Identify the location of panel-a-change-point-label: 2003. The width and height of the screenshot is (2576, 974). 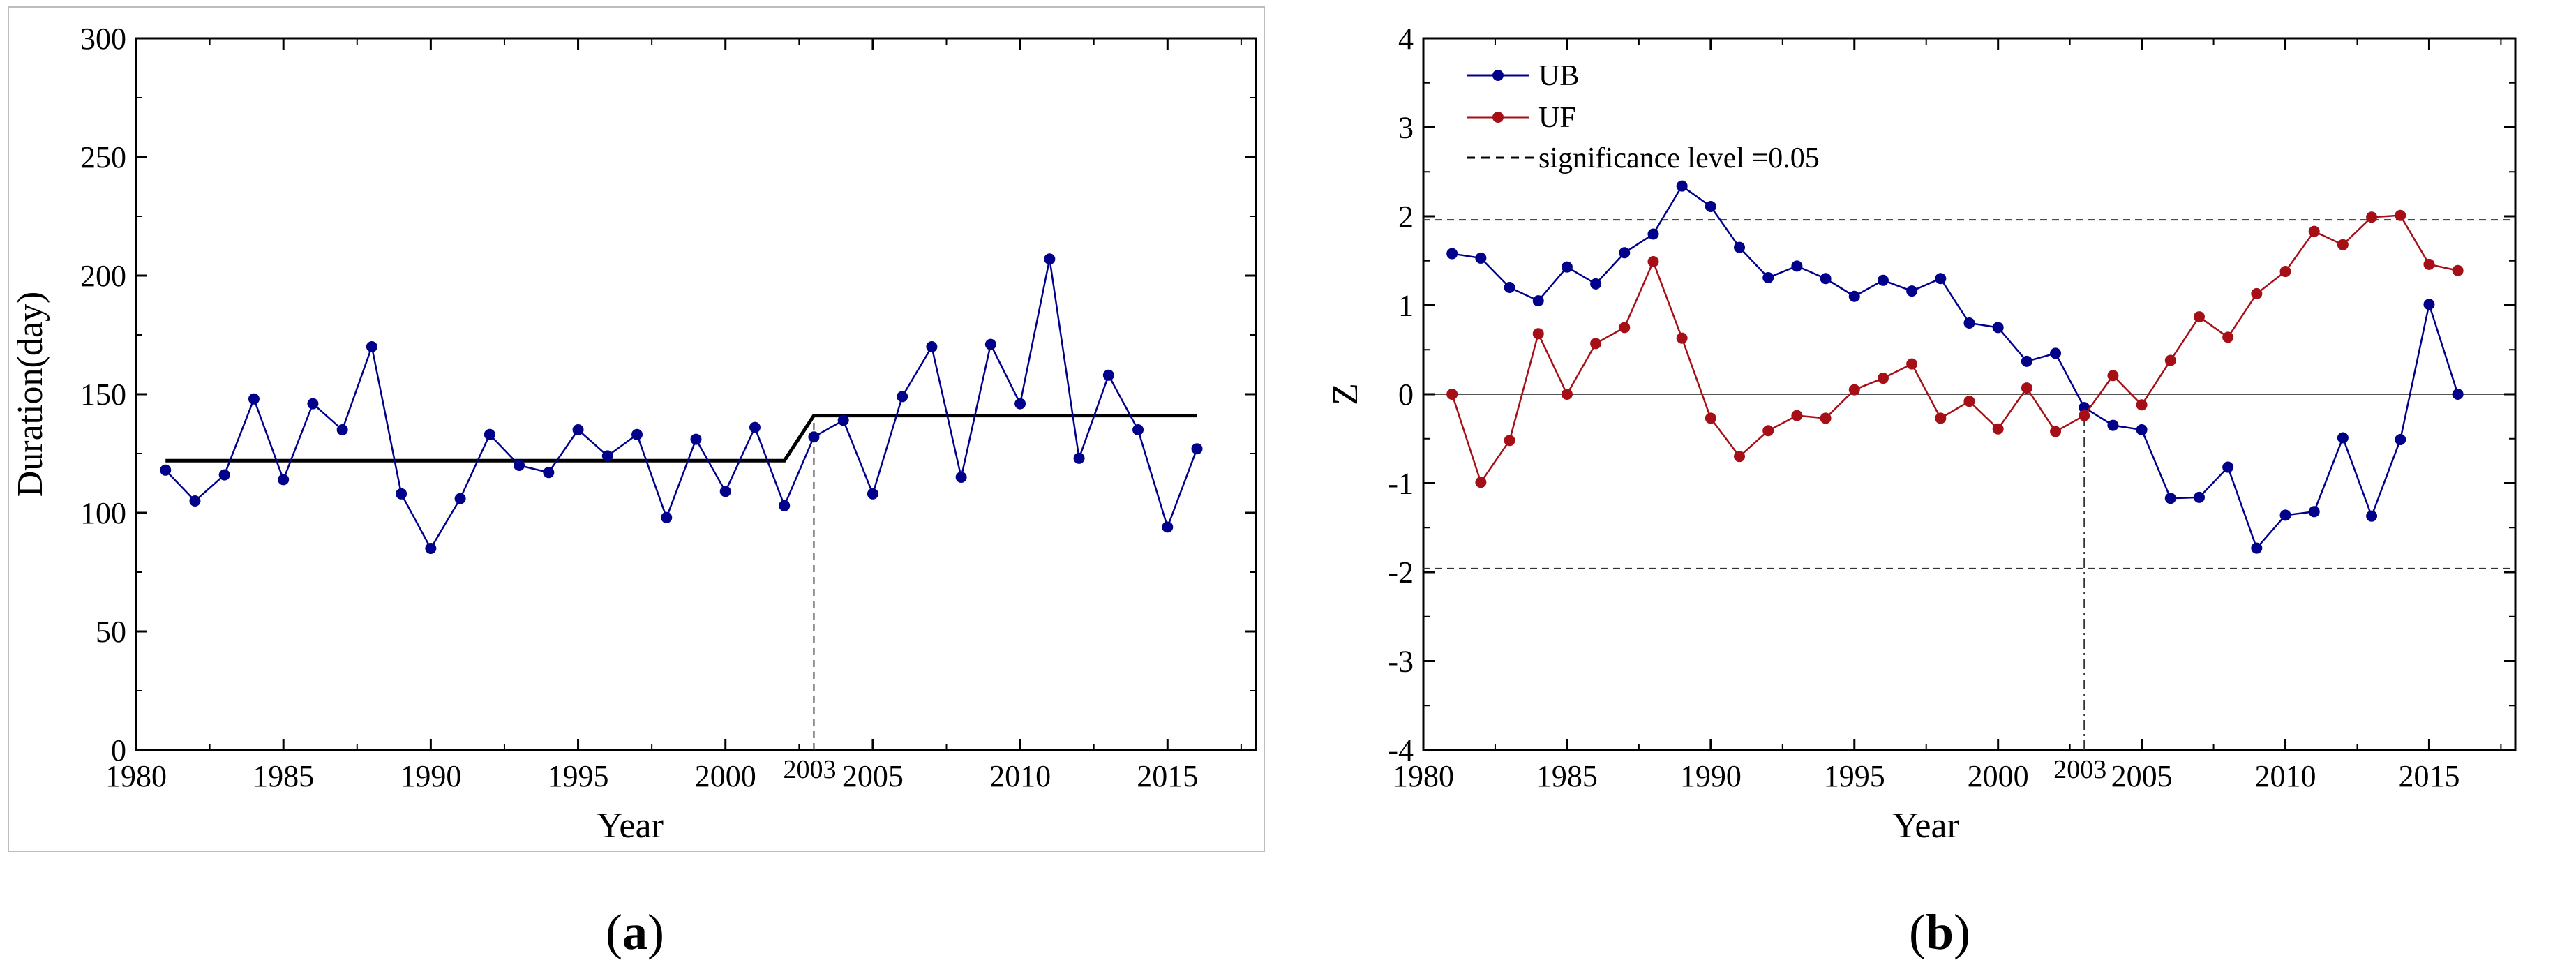
(809, 770).